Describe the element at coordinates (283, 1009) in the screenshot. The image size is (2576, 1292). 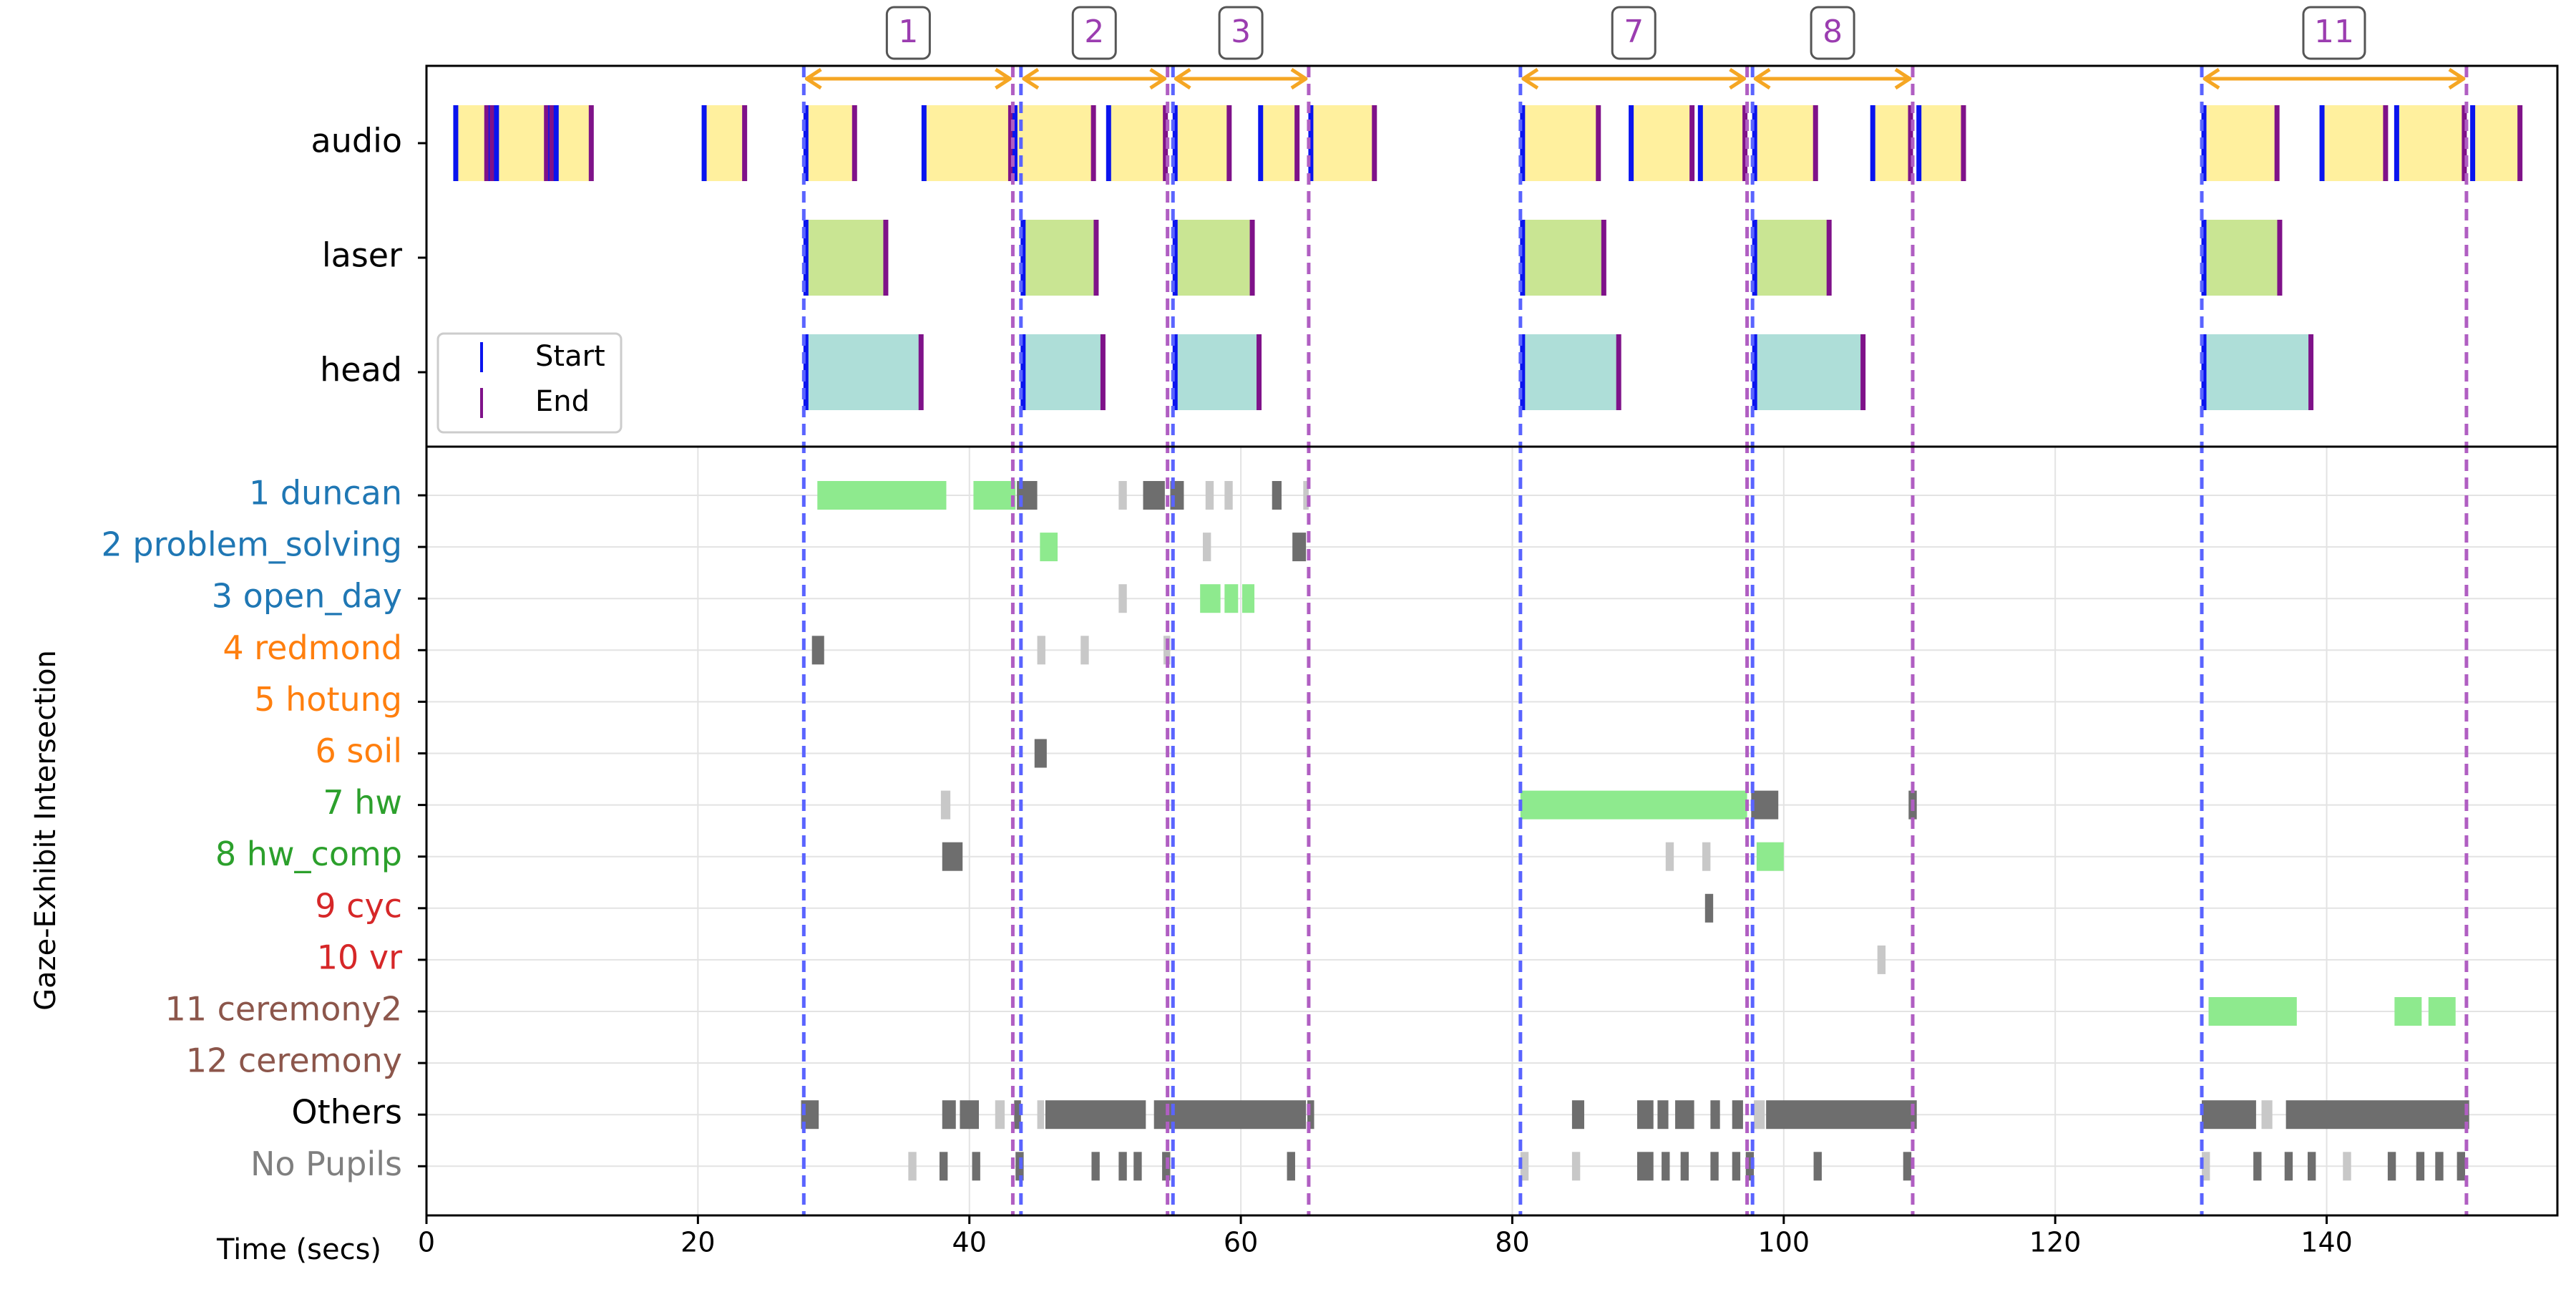
I see `gaze-row-label: 11 ceremony2` at that location.